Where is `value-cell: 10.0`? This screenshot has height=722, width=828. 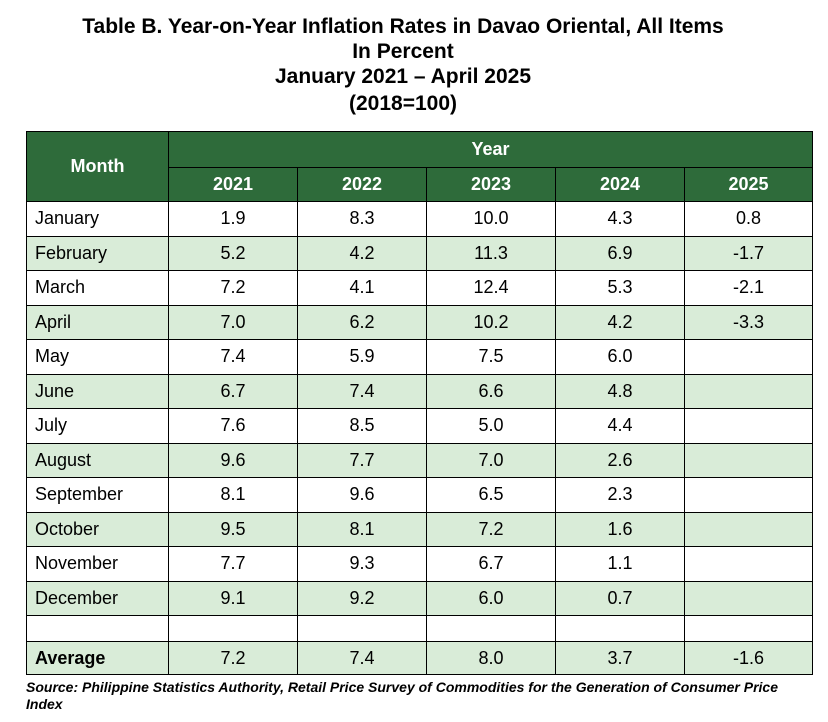 value-cell: 10.0 is located at coordinates (491, 219).